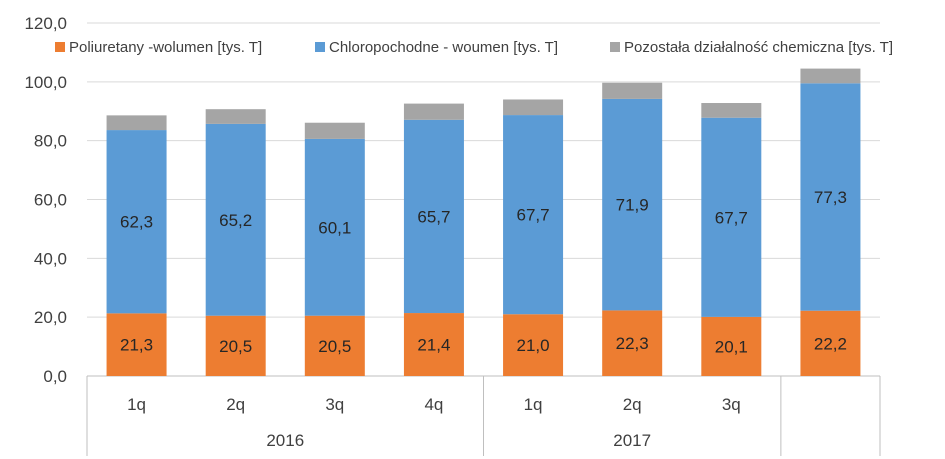 This screenshot has height=459, width=945. I want to click on x-group-label: 2016, so click(285, 440).